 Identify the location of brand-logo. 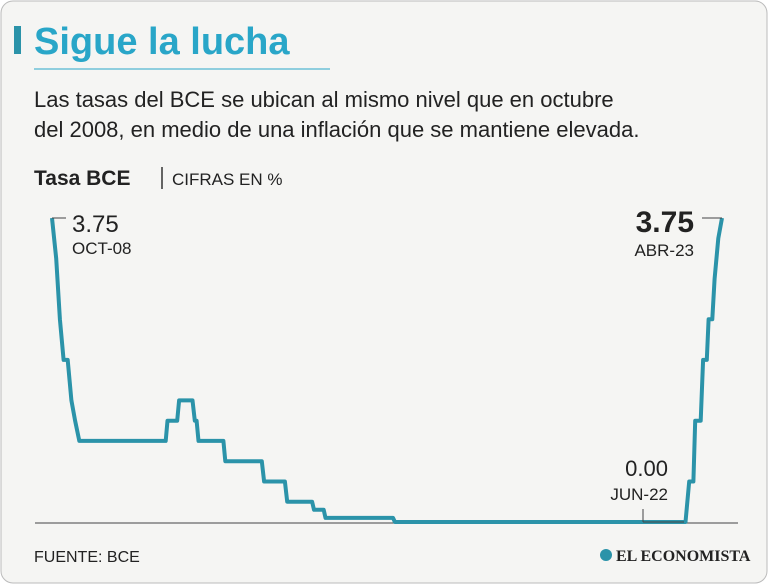
(606, 555).